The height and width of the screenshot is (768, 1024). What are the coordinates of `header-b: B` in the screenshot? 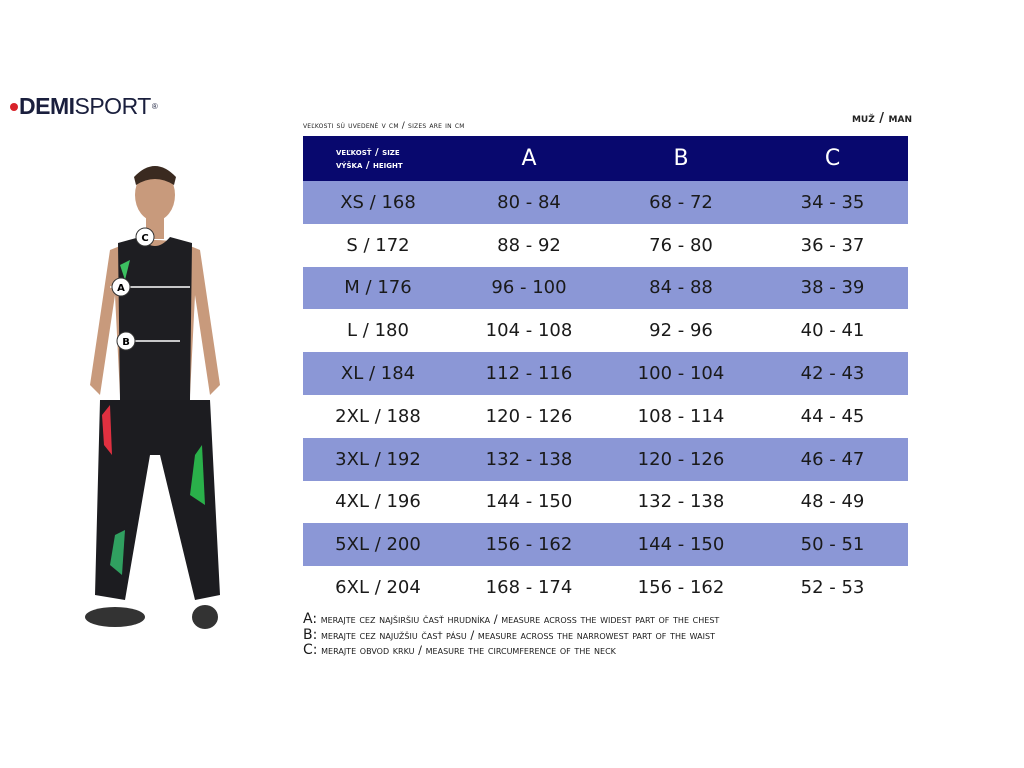 It's located at (681, 158).